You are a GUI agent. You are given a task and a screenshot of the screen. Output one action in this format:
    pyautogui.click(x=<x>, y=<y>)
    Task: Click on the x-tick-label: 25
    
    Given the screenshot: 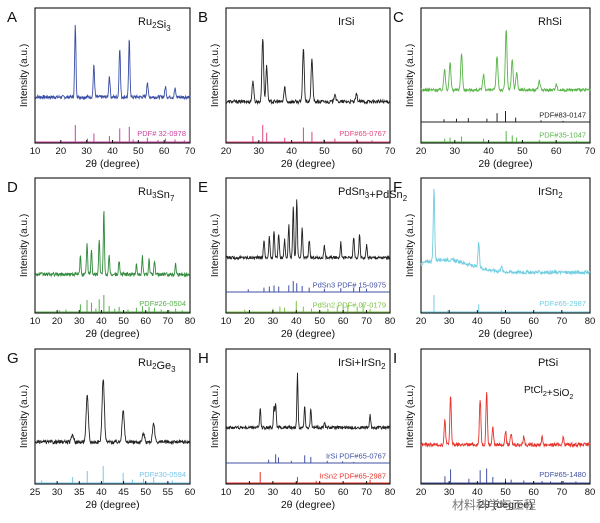 What is the action you would take?
    pyautogui.click(x=35, y=492)
    